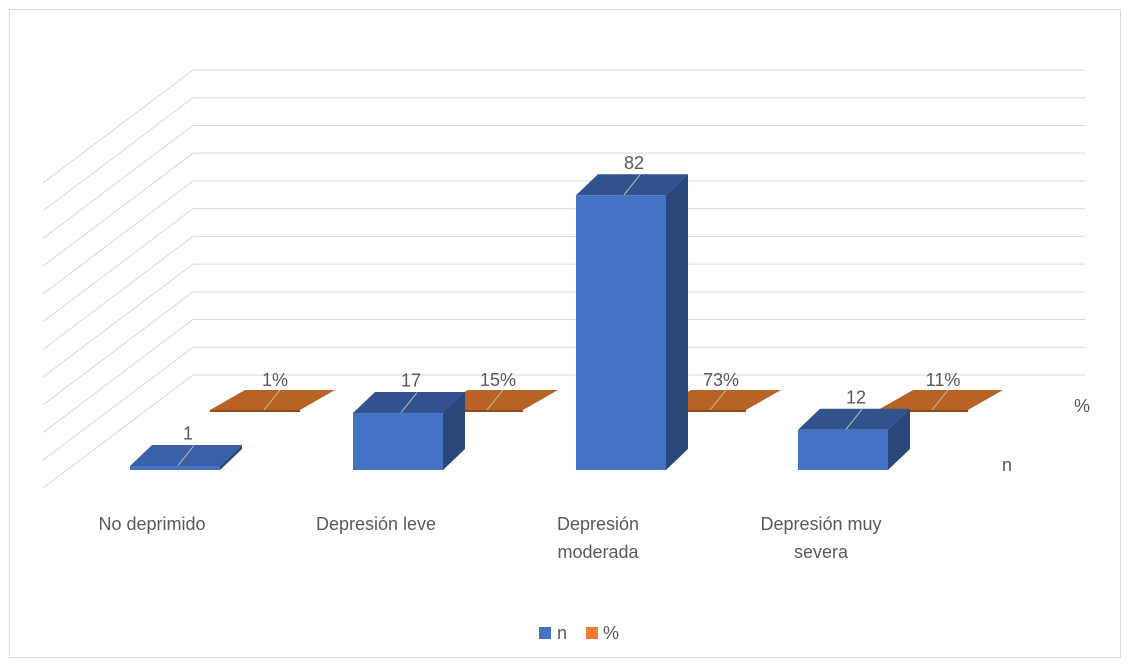 The height and width of the screenshot is (666, 1131). I want to click on bar-n-2-front, so click(621, 333).